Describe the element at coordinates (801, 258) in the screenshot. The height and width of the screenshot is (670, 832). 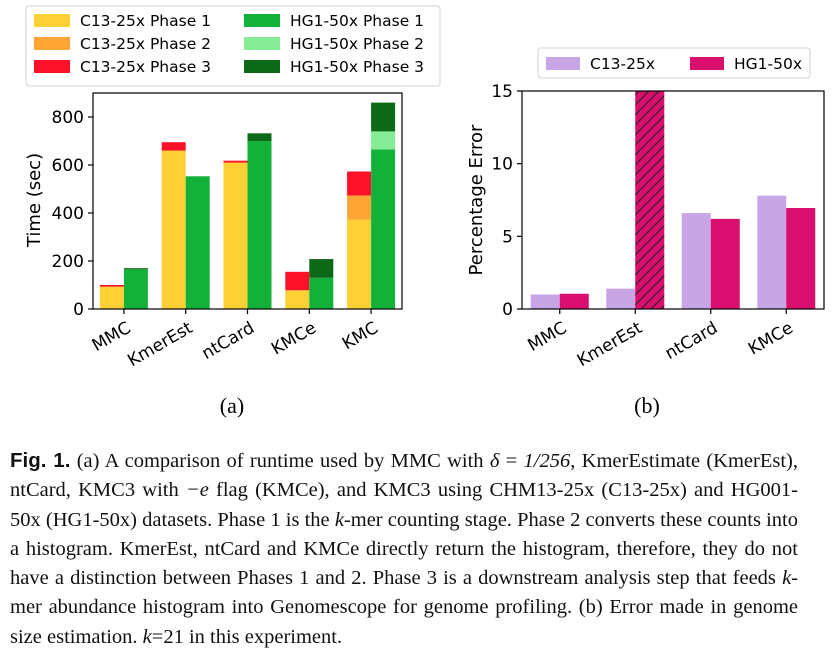
I see `bar-kmce-hg1-50x` at that location.